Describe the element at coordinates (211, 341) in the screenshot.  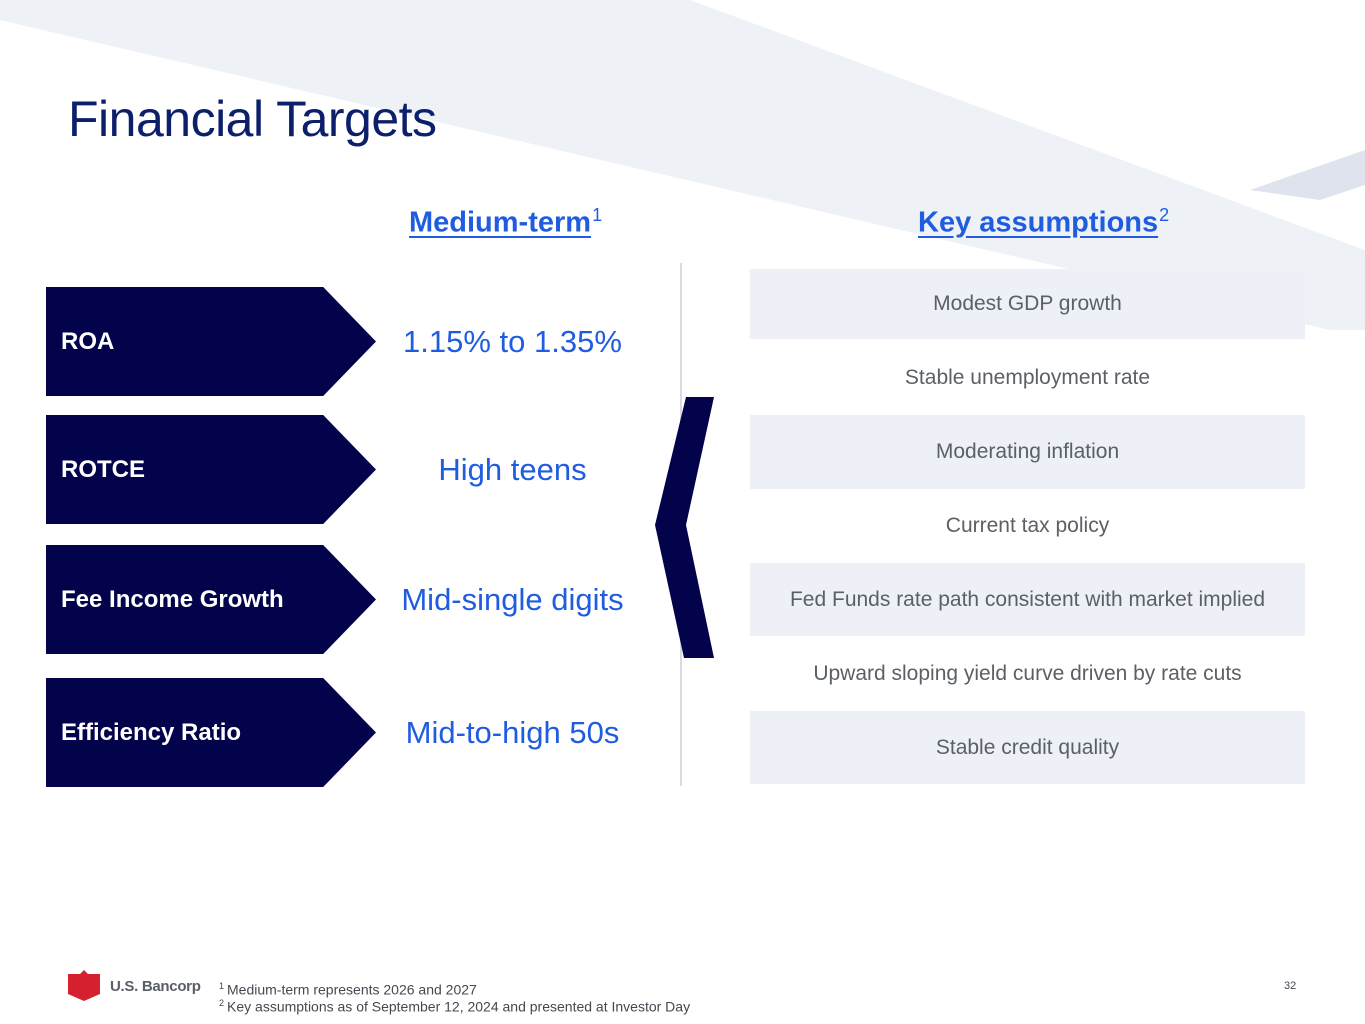
I see `metric-roa-chevron: ROA` at that location.